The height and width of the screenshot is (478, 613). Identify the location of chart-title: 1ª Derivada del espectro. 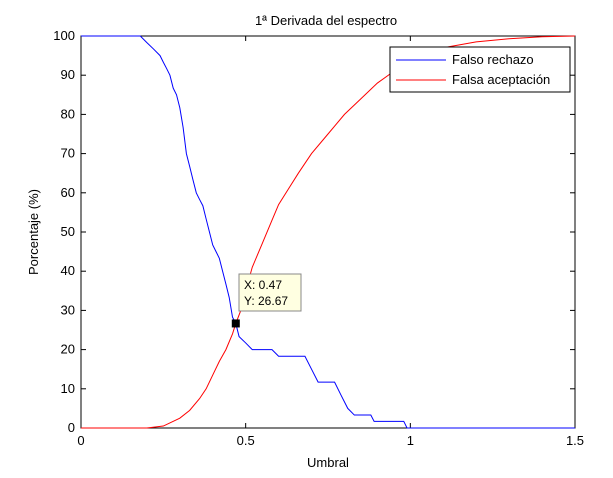
(326, 20).